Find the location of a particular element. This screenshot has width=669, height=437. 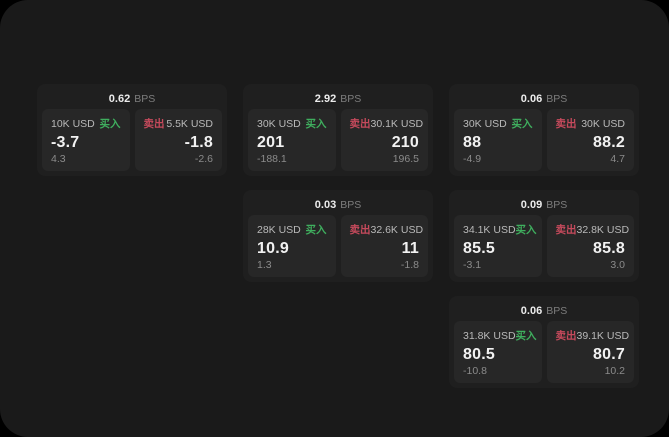

sell-panel: 卖出 32.6K USD 11 -1.8 is located at coordinates (384, 246).